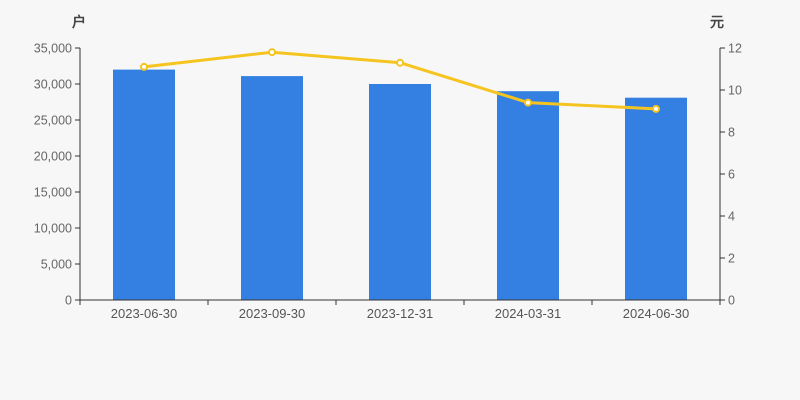 The width and height of the screenshot is (800, 400). I want to click on y-axis-right-tick-label: 8, so click(731, 133).